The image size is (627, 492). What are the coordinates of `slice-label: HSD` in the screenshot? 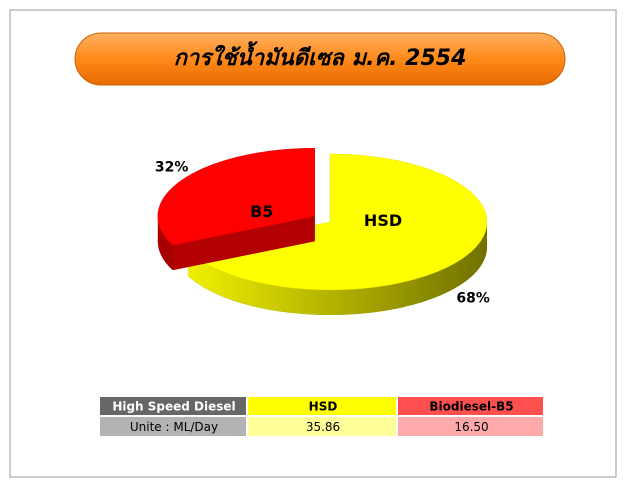 It's located at (383, 220).